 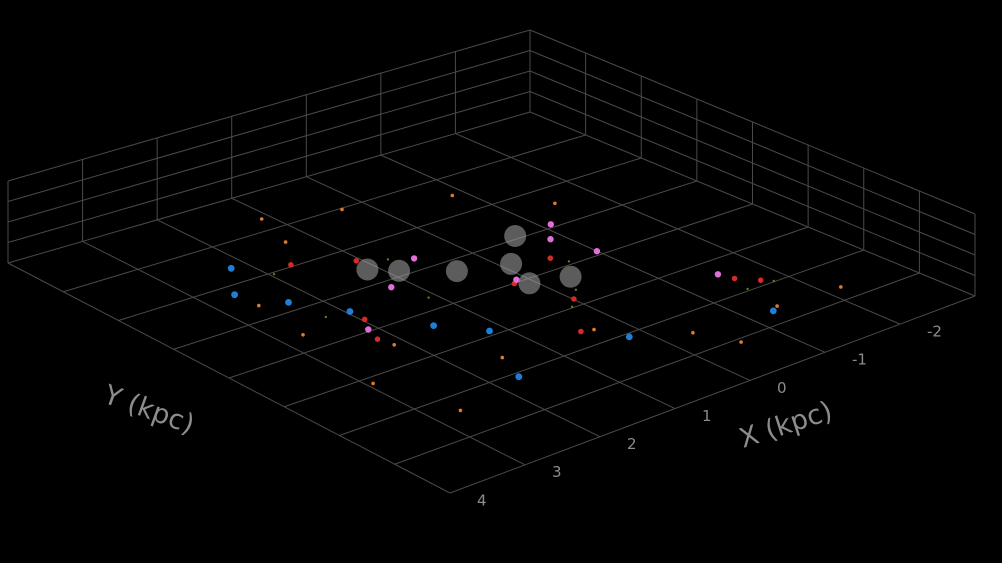 What do you see at coordinates (632, 444) in the screenshot?
I see `x-tick-label: 2` at bounding box center [632, 444].